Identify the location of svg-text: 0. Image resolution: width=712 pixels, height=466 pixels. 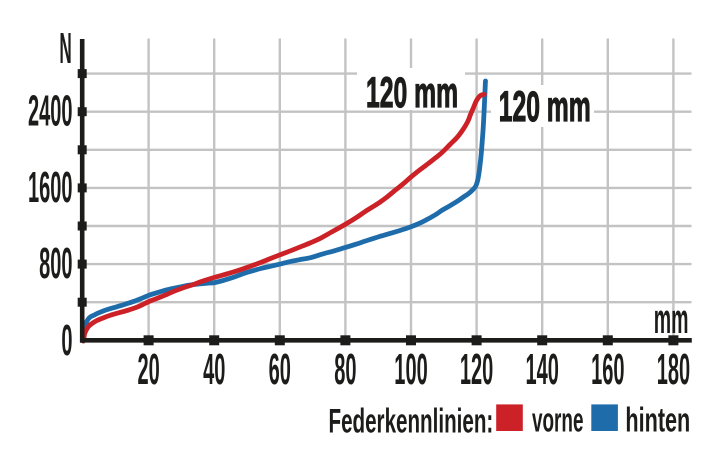
(66, 340).